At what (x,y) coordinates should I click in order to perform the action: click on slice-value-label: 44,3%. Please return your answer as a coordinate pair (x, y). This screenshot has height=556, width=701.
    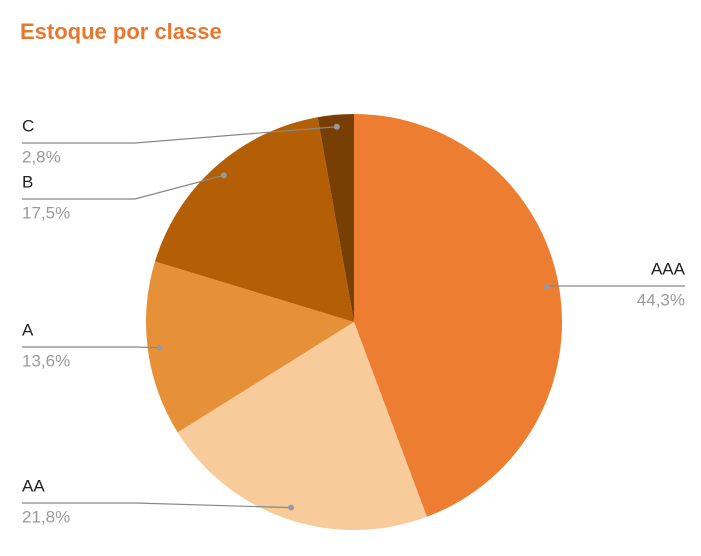
    Looking at the image, I should click on (661, 299).